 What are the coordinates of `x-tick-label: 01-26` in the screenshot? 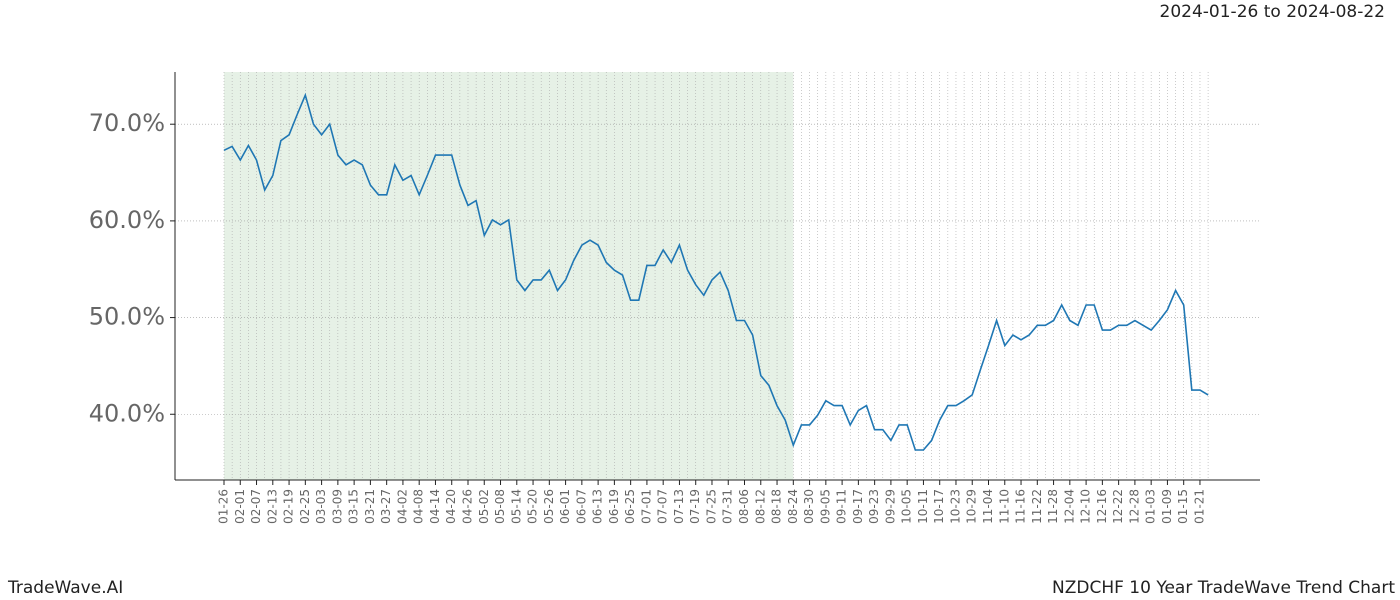 It's located at (224, 506).